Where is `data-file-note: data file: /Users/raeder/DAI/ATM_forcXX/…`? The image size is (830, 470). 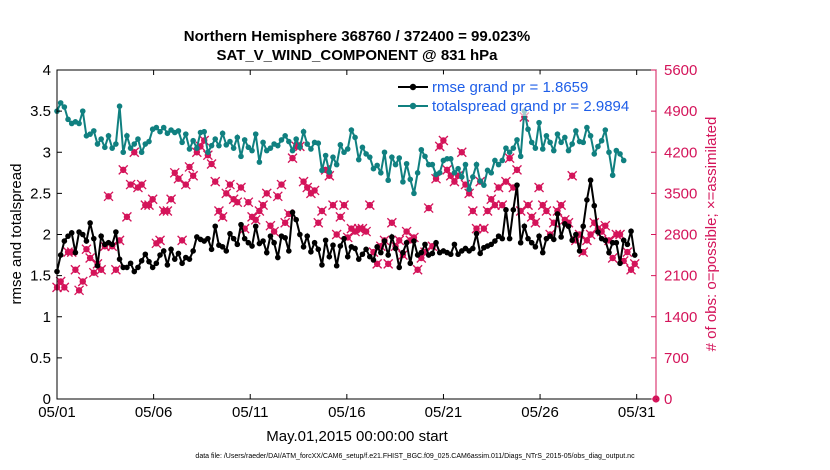
data-file-note: data file: /Users/raeder/DAI/ATM_forcXX/… is located at coordinates (415, 456).